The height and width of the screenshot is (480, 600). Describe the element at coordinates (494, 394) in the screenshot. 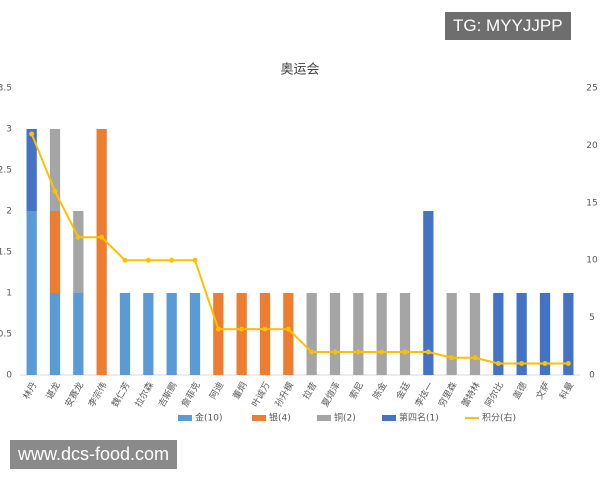

I see `x-tick-label: 阿尔比` at that location.